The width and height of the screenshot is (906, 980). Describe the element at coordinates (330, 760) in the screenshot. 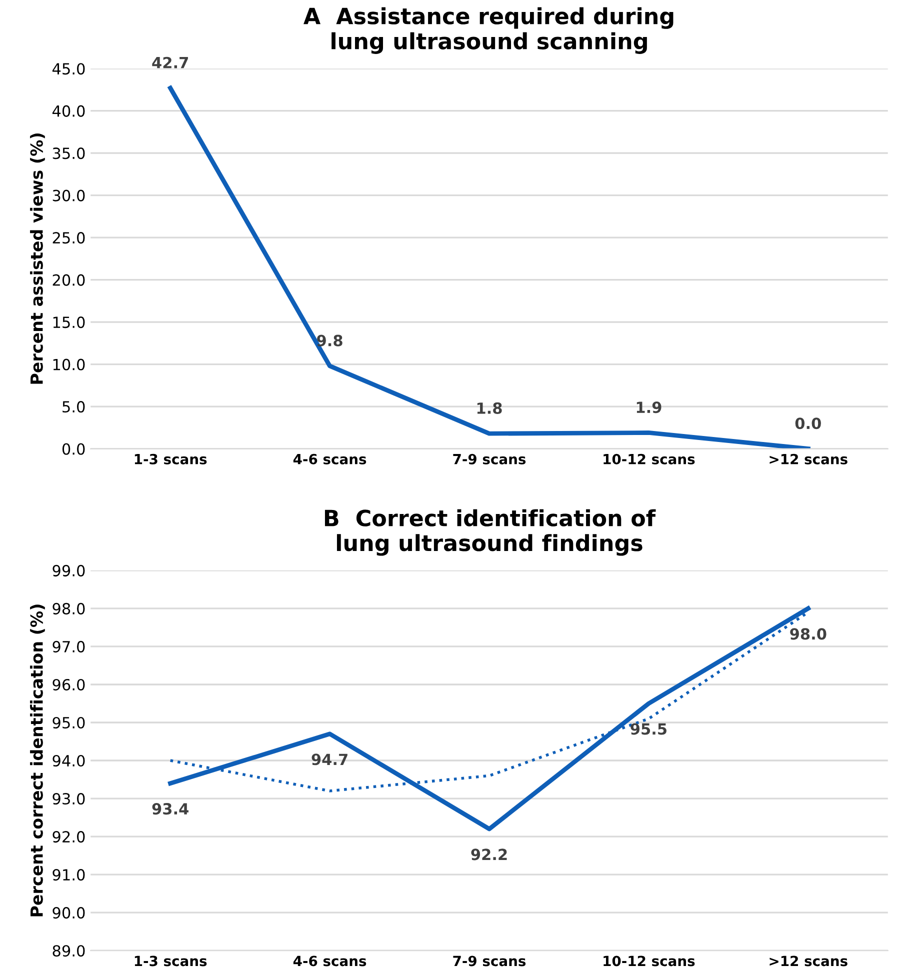

I see `data-label: 94.7` at that location.